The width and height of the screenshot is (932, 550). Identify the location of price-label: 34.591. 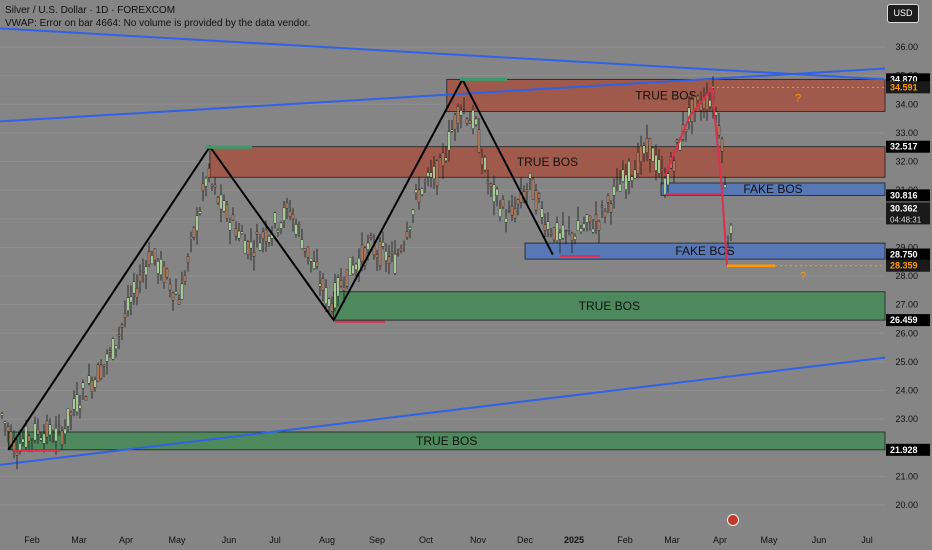
(904, 87).